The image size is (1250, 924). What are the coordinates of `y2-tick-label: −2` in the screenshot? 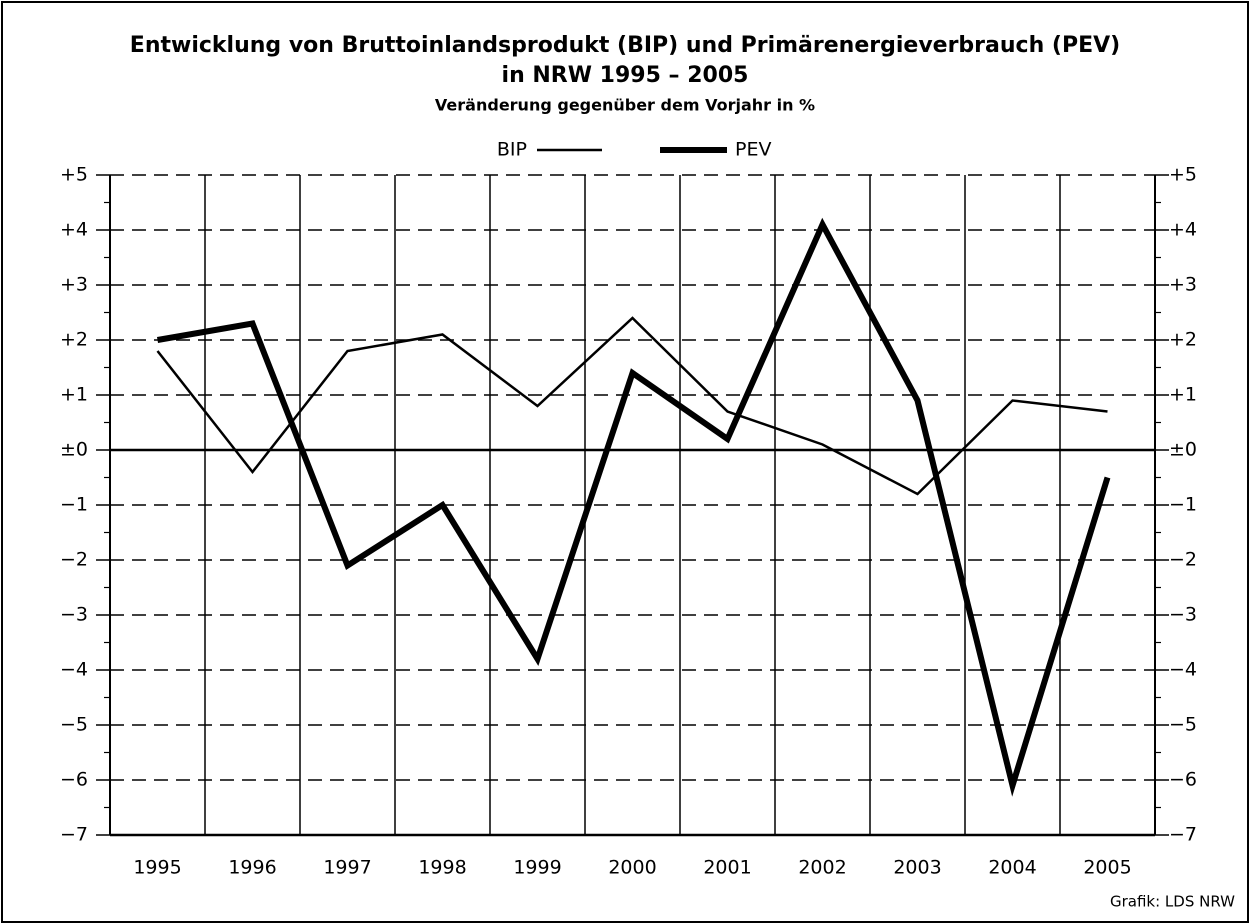 It's located at (1183, 560).